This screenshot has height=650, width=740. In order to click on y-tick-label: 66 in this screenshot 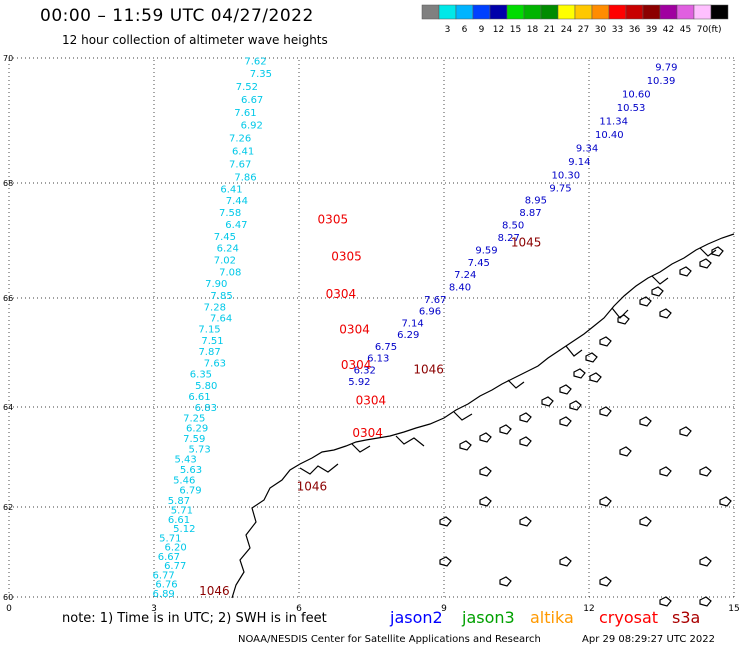, I will do `click(8, 298)`.